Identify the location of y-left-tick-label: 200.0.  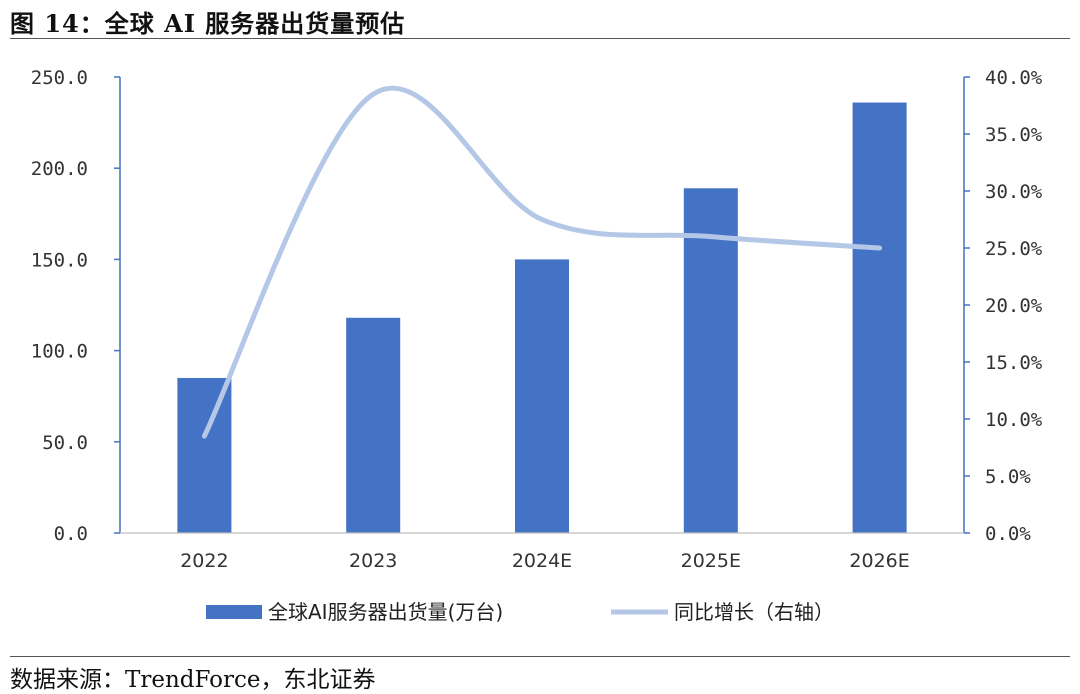
(59, 169).